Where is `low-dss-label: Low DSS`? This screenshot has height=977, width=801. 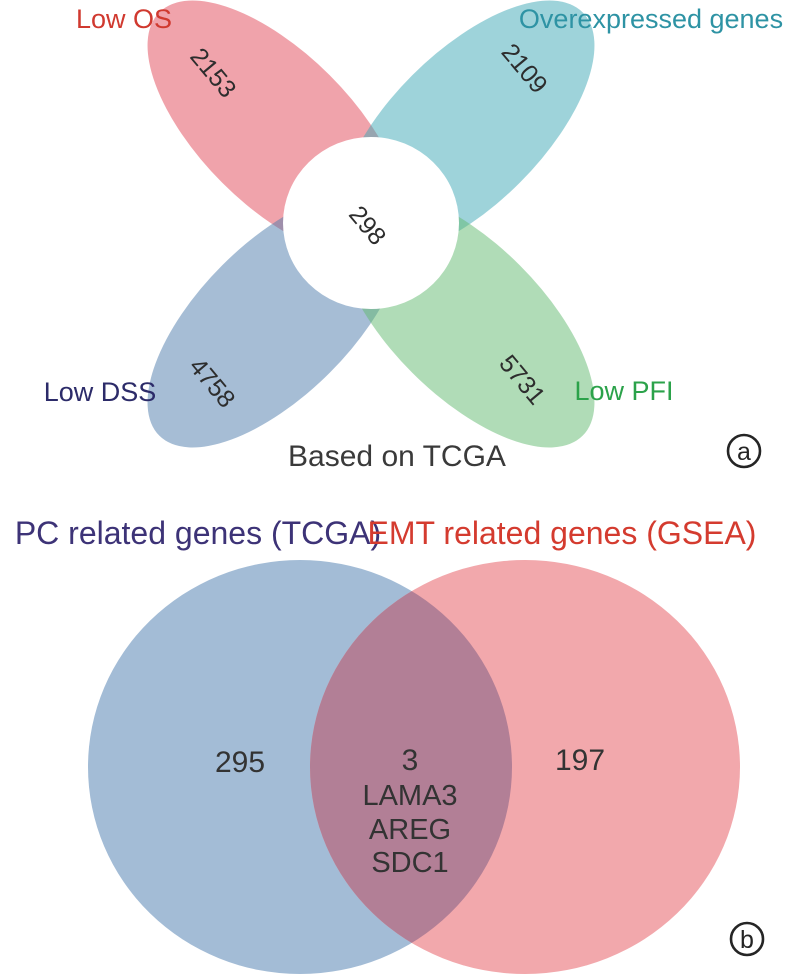
low-dss-label: Low DSS is located at coordinates (100, 392).